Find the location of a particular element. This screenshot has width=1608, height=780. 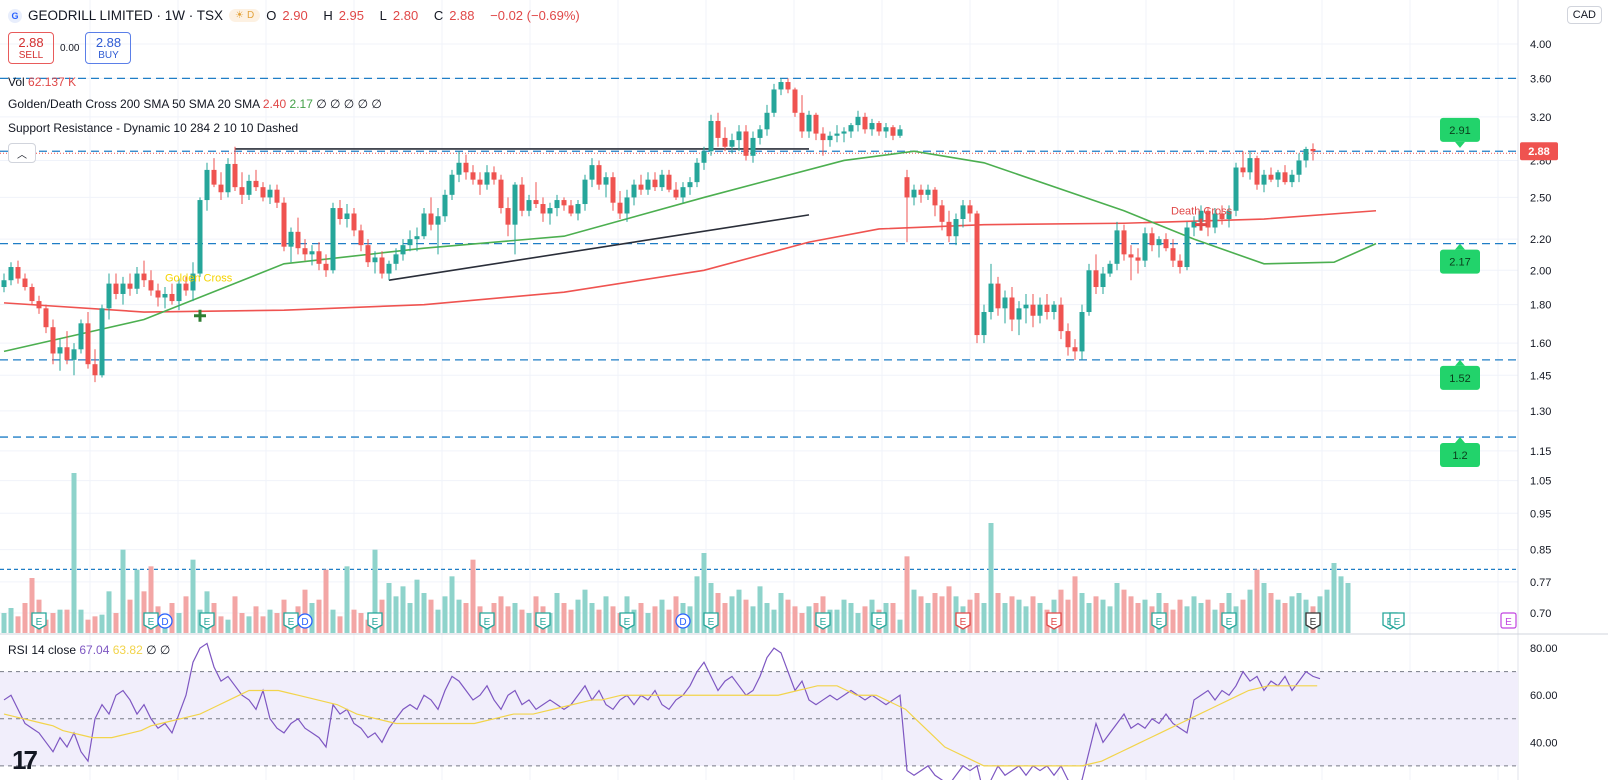

earnings-marker-shape is located at coordinates (1397, 621).